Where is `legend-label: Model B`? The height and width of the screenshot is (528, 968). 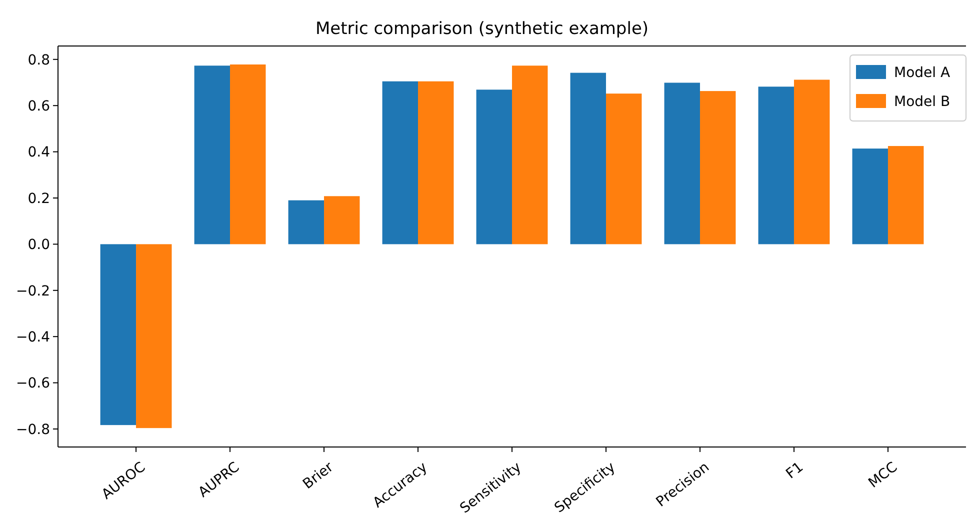 legend-label: Model B is located at coordinates (922, 102).